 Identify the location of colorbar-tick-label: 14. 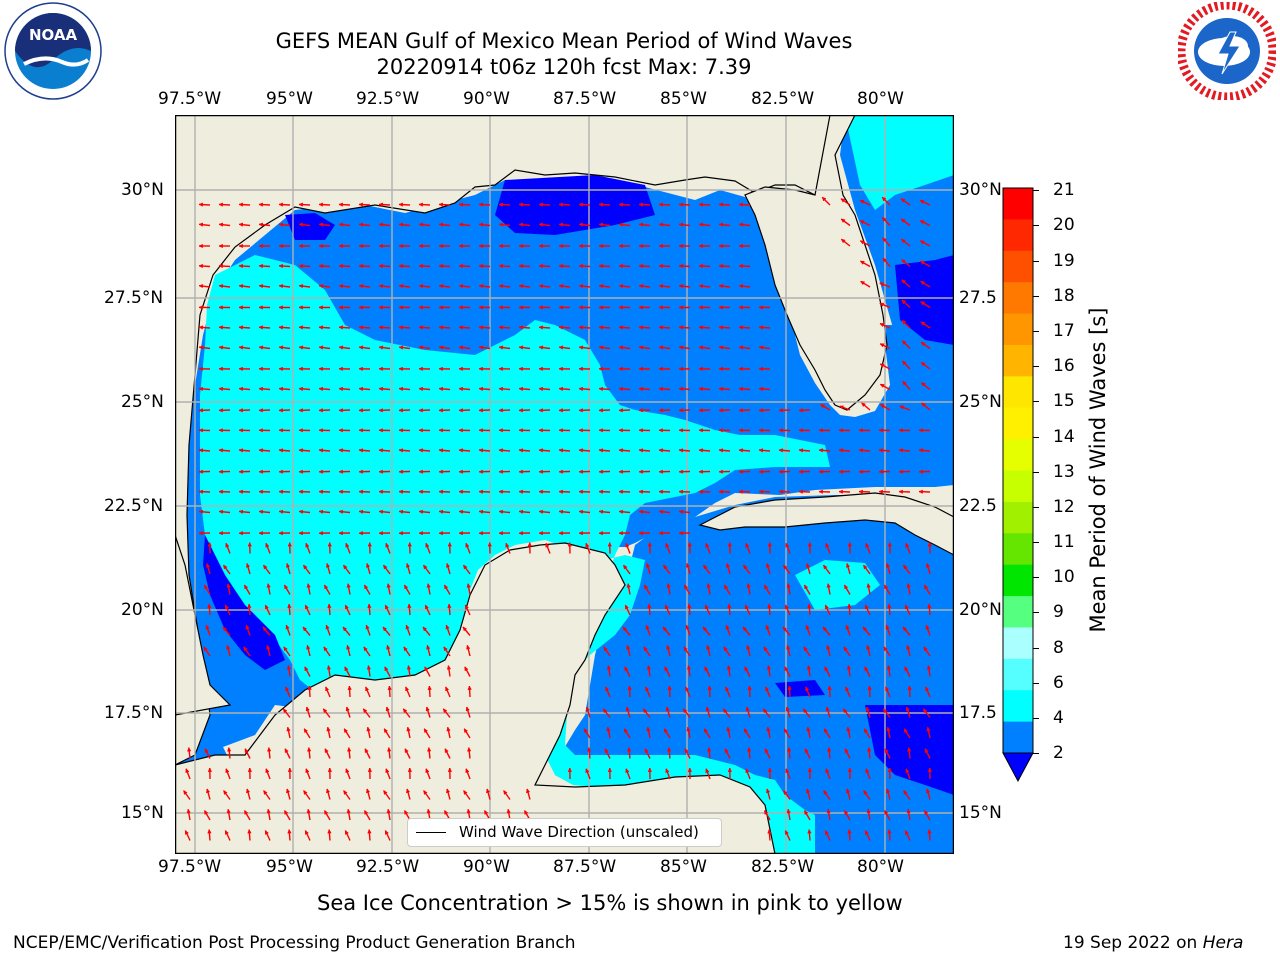
(1064, 437).